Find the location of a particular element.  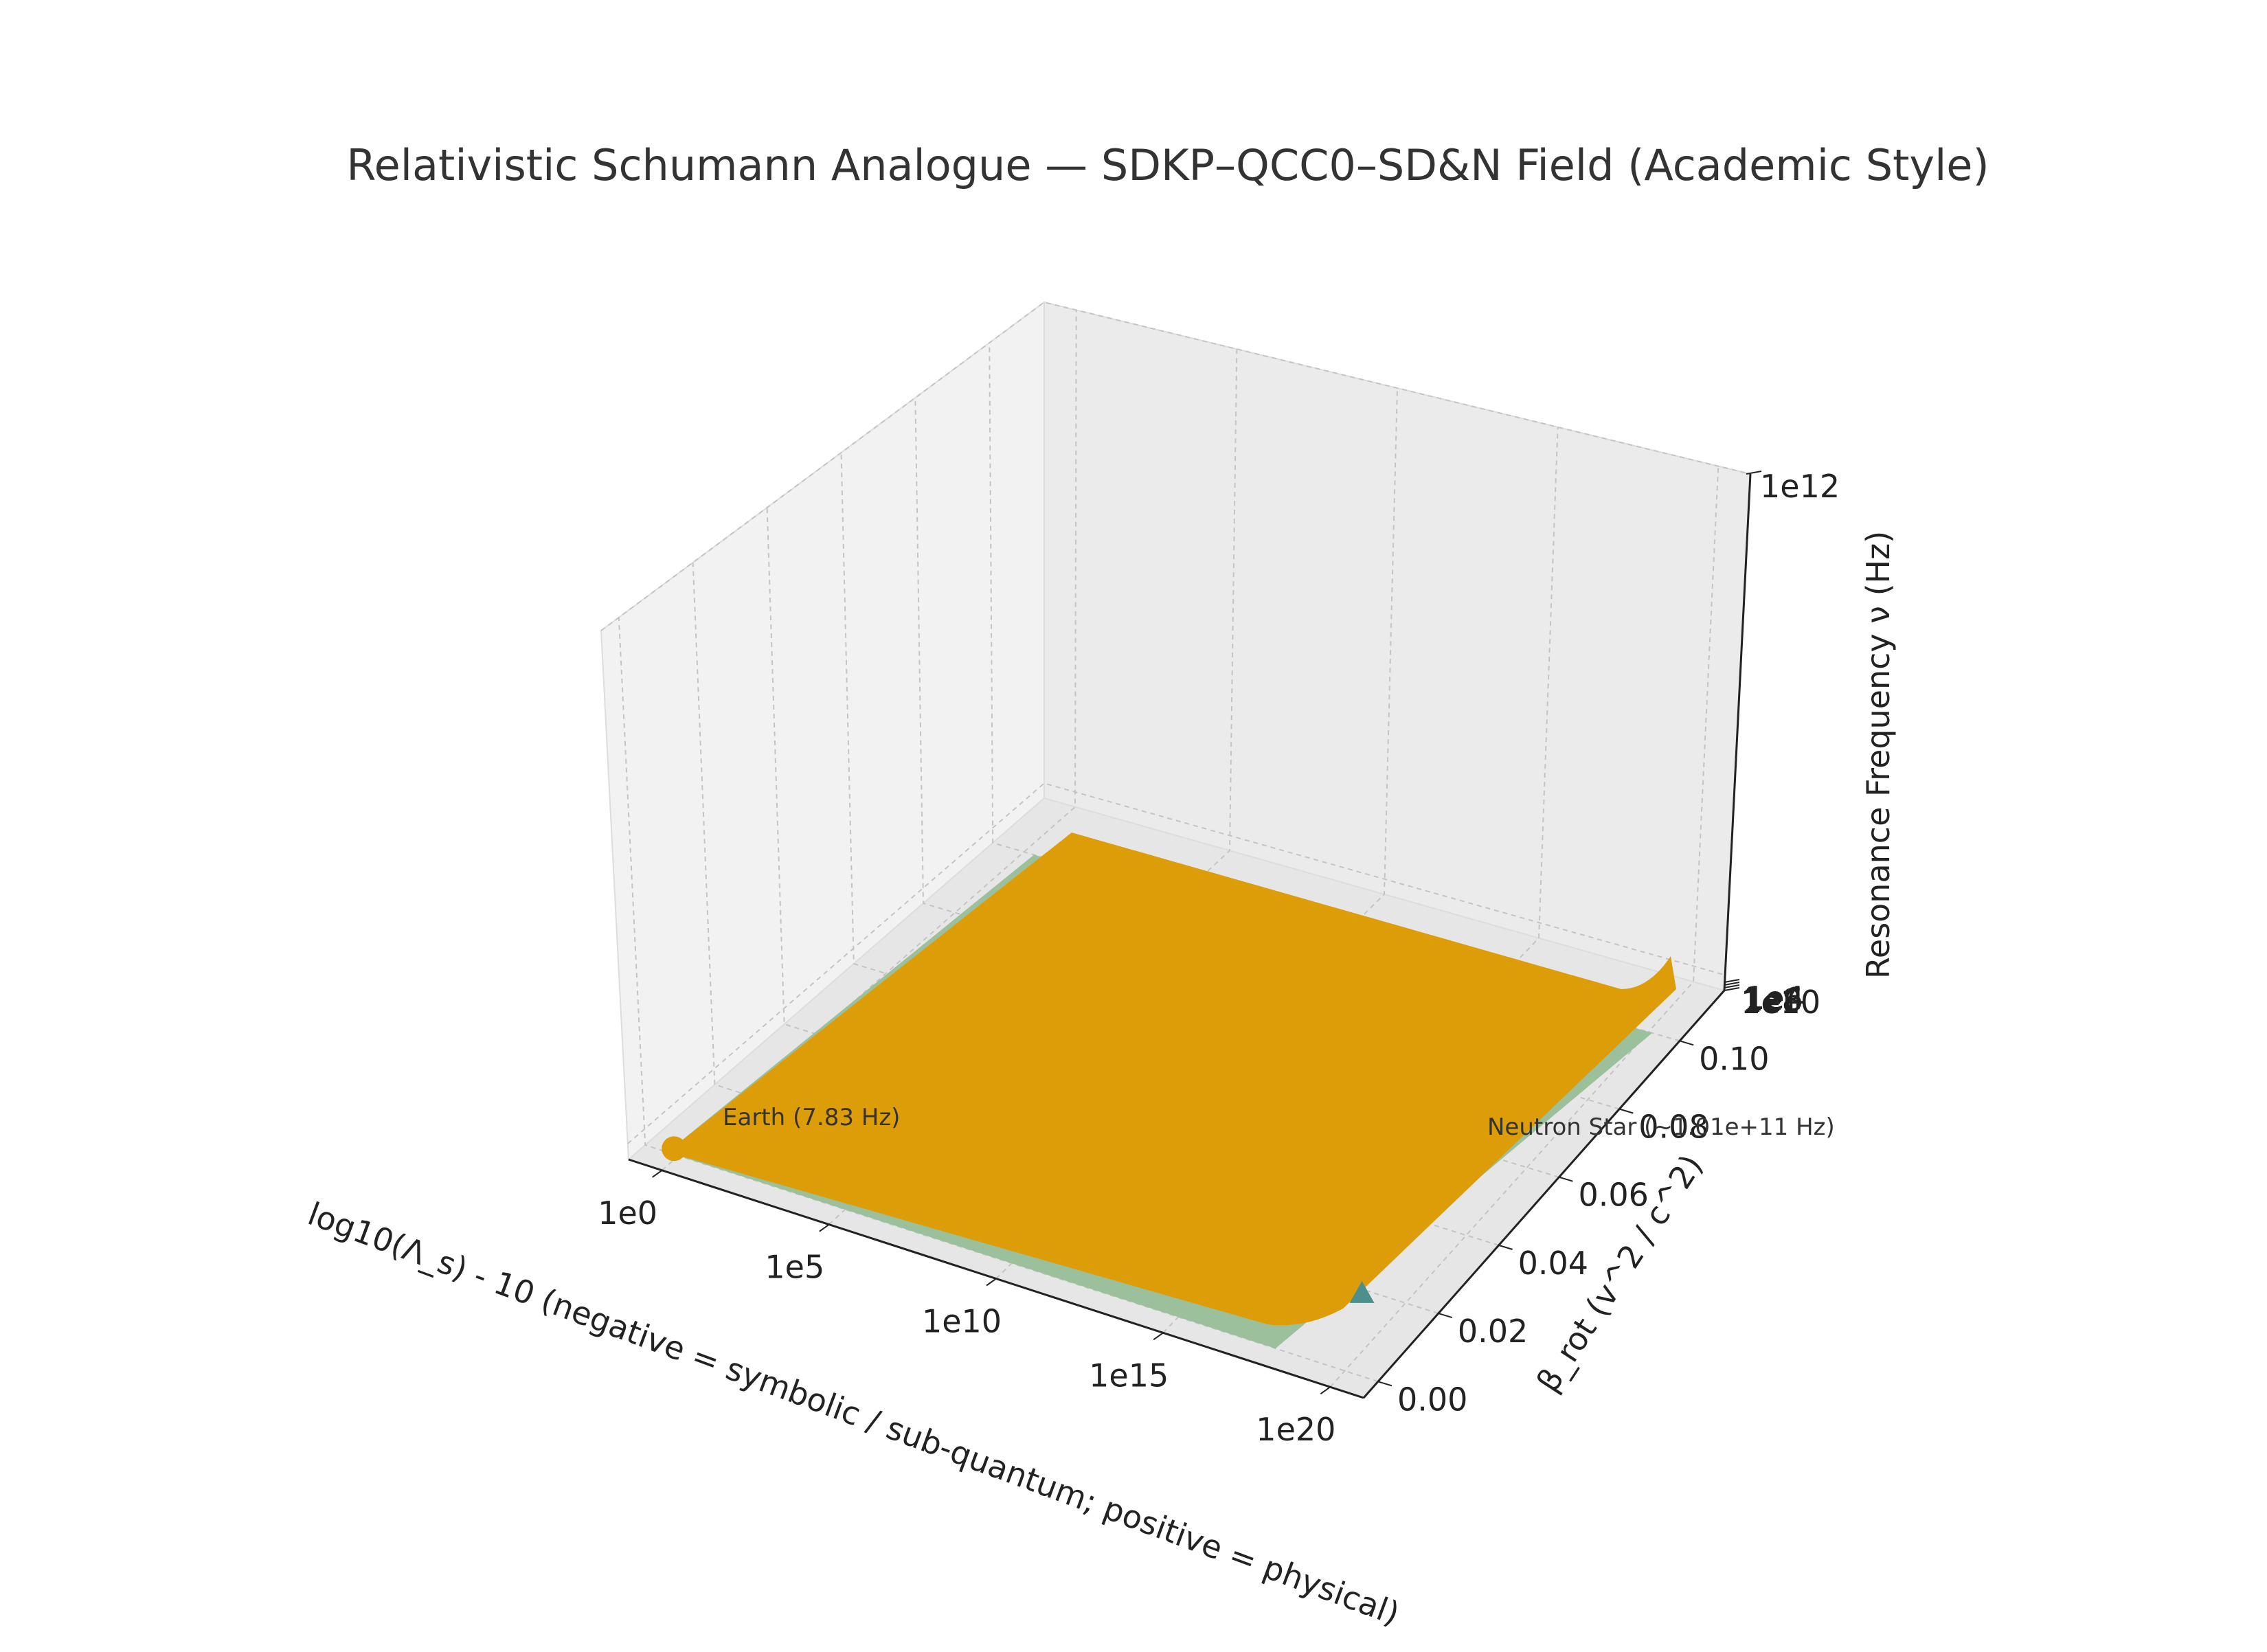

y-tick-label: 0.08 is located at coordinates (1673, 1127).